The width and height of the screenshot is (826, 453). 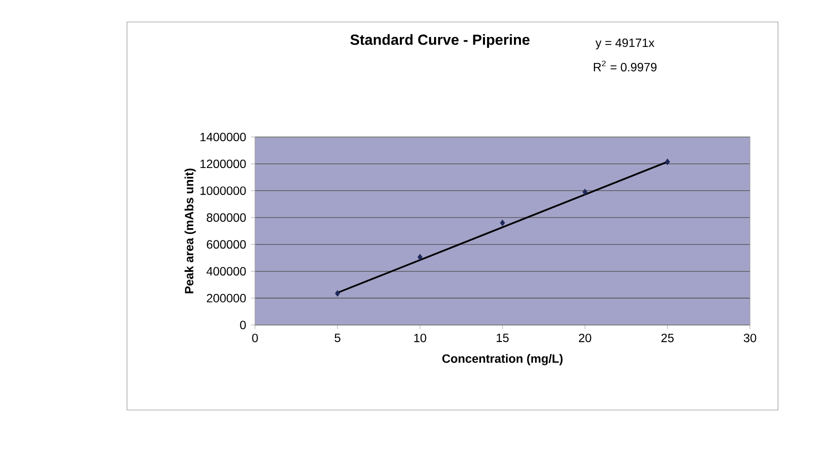 I want to click on x-tick-label: 10, so click(x=420, y=338).